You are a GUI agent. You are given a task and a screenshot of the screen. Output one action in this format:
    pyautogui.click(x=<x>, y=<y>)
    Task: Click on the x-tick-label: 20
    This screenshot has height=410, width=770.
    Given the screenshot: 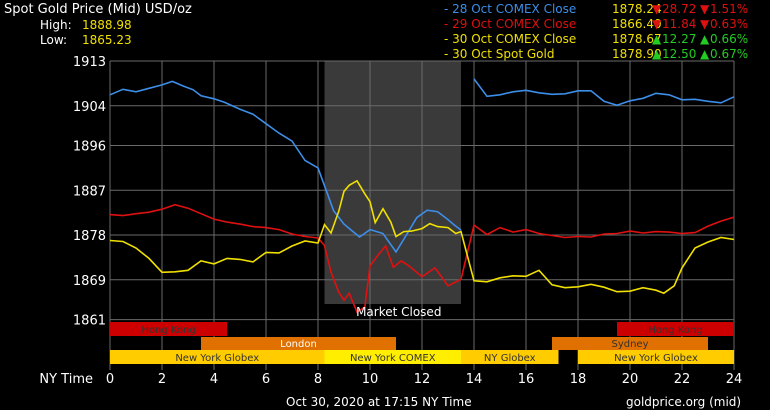 What is the action you would take?
    pyautogui.click(x=630, y=379)
    